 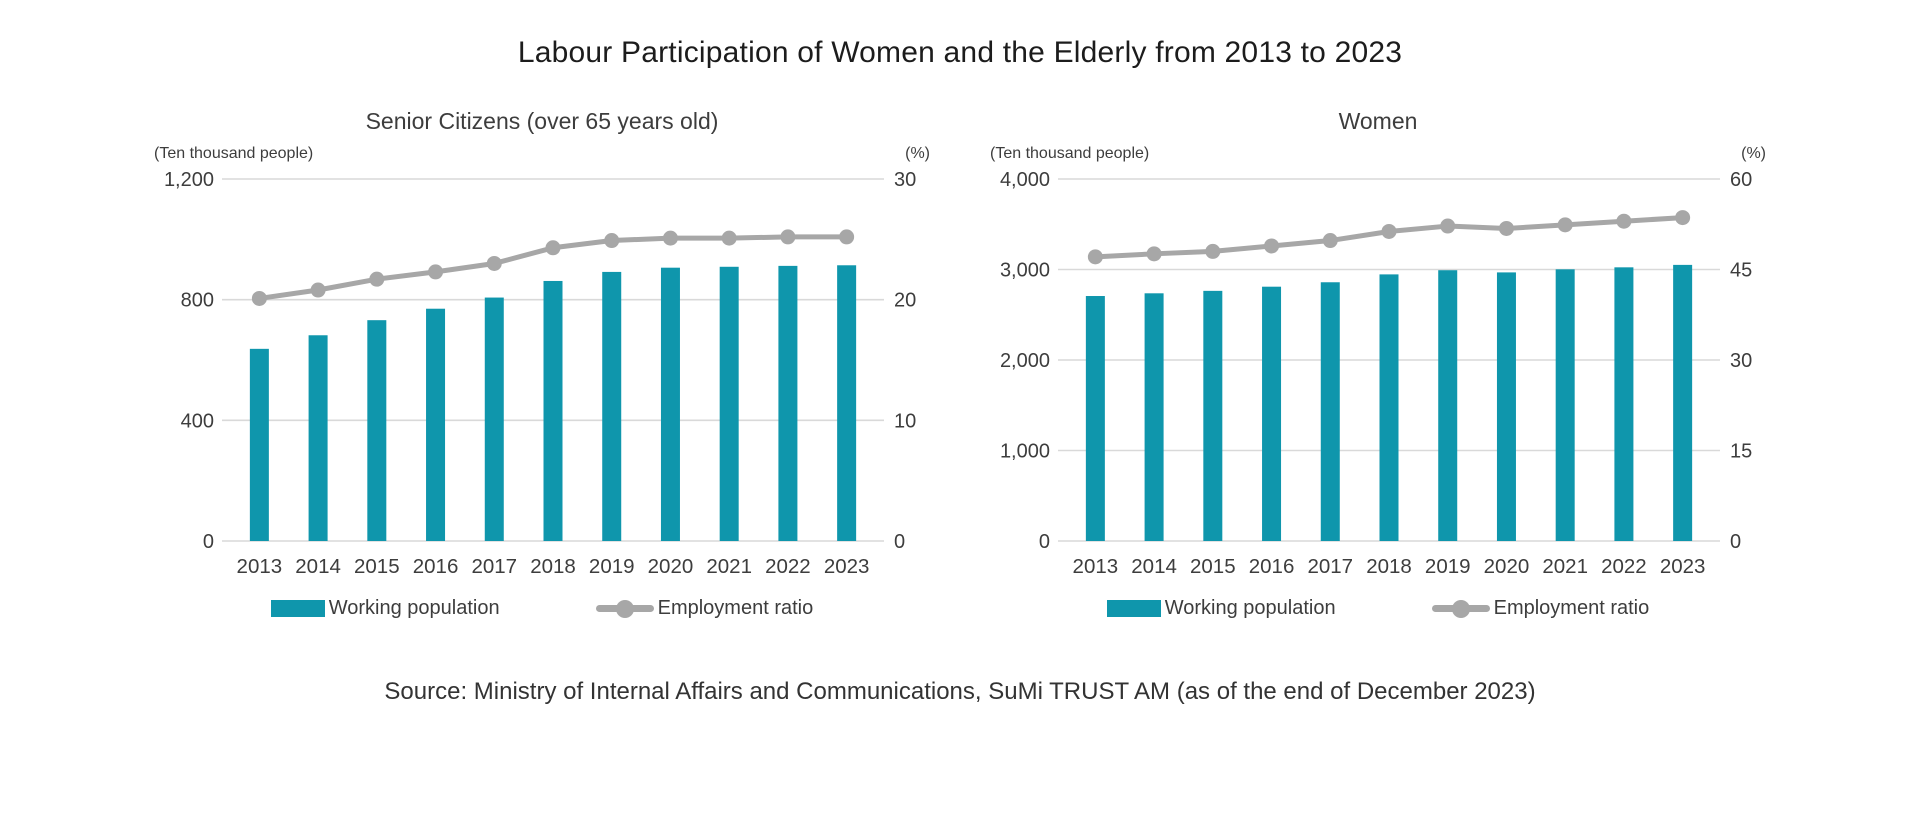 What do you see at coordinates (436, 566) in the screenshot?
I see `x-tick-label-2016: 2016` at bounding box center [436, 566].